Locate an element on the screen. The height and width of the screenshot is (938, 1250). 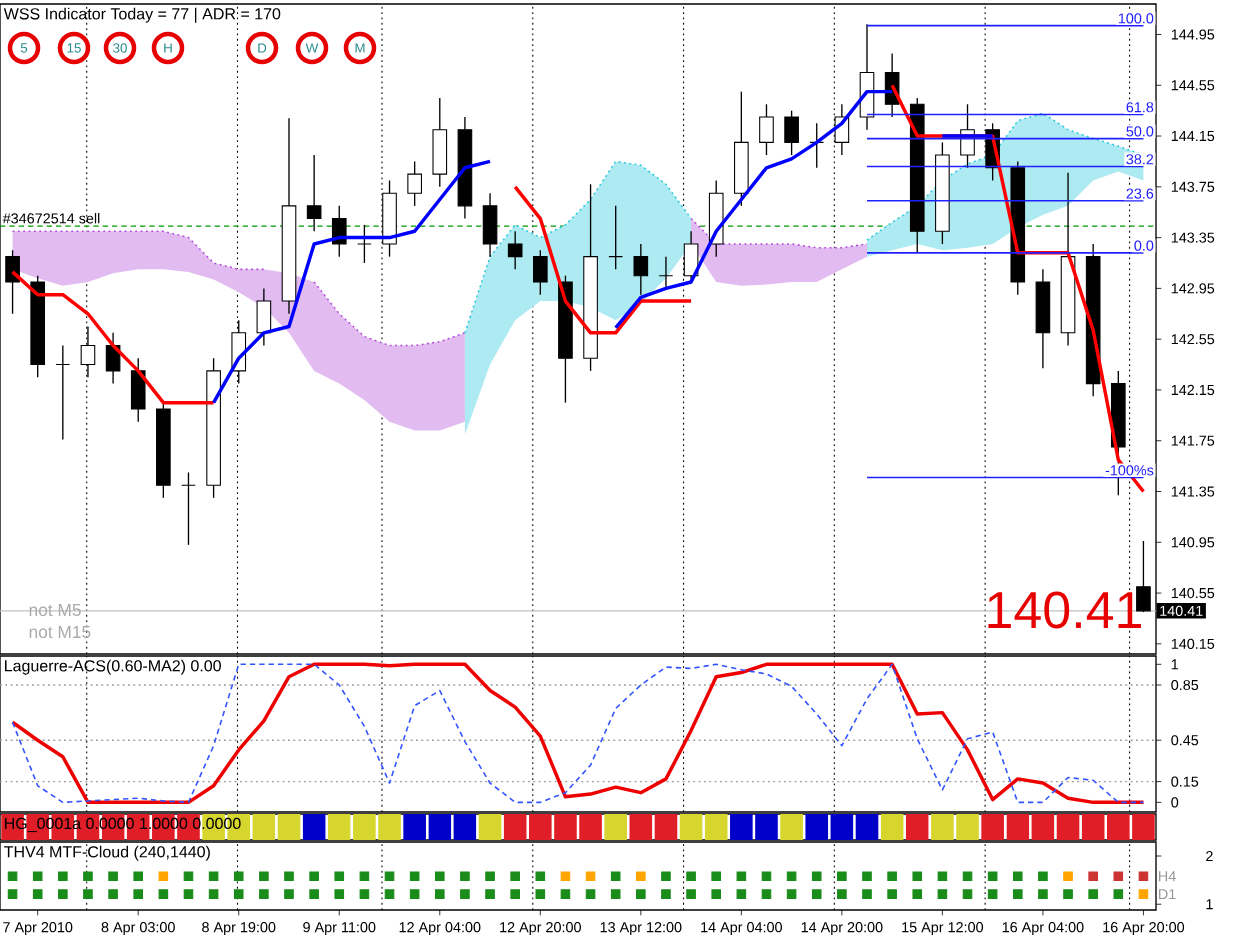
chart-title: THV4 MTF-Cloud (240,1440) is located at coordinates (107, 853).